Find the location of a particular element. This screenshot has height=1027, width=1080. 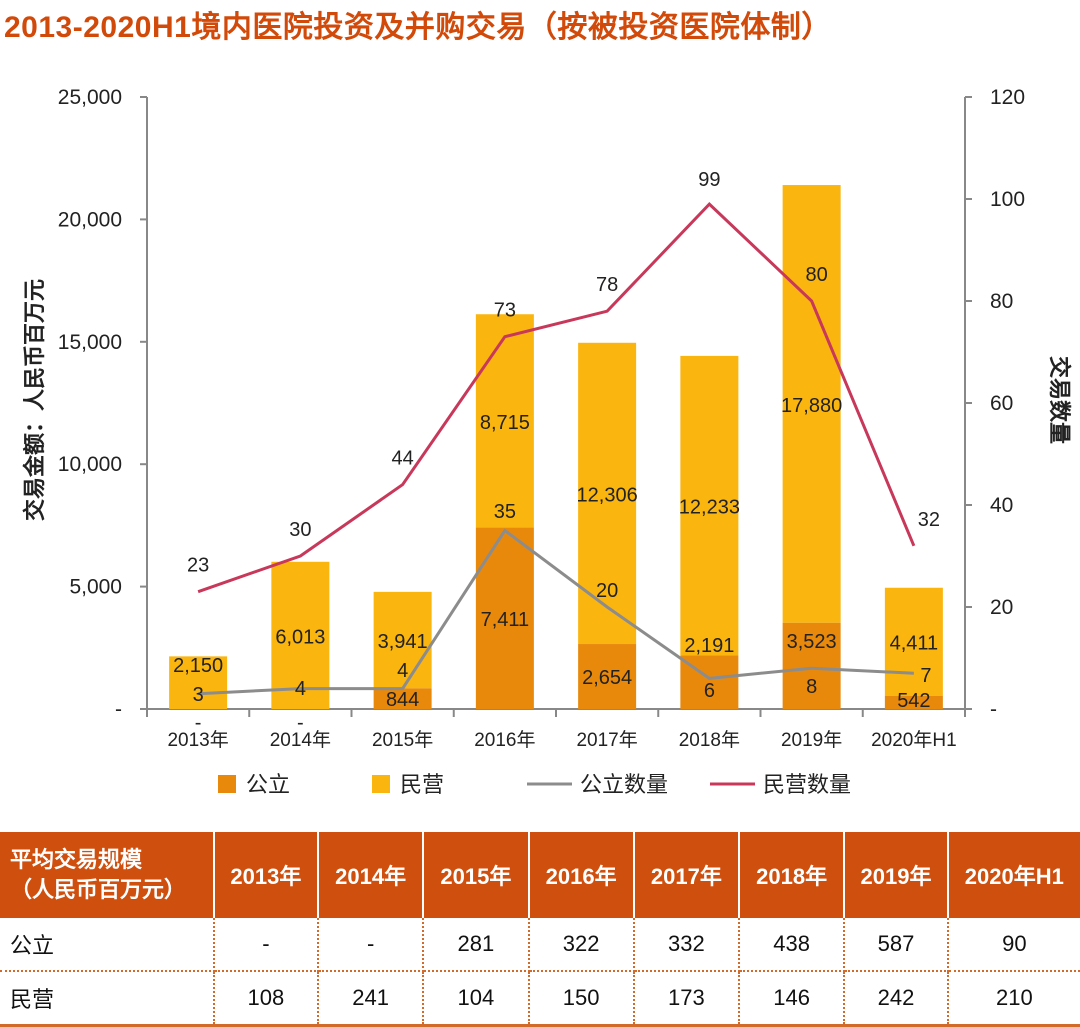

bar-label-private: 6,013 is located at coordinates (300, 637).